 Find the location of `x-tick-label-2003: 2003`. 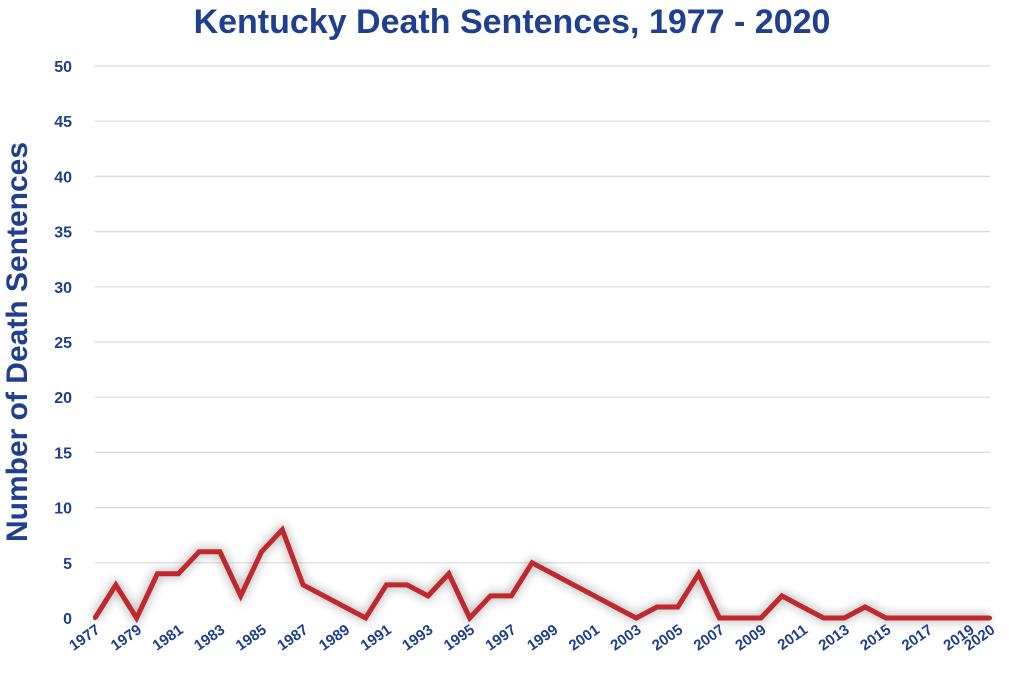

x-tick-label-2003: 2003 is located at coordinates (625, 637).